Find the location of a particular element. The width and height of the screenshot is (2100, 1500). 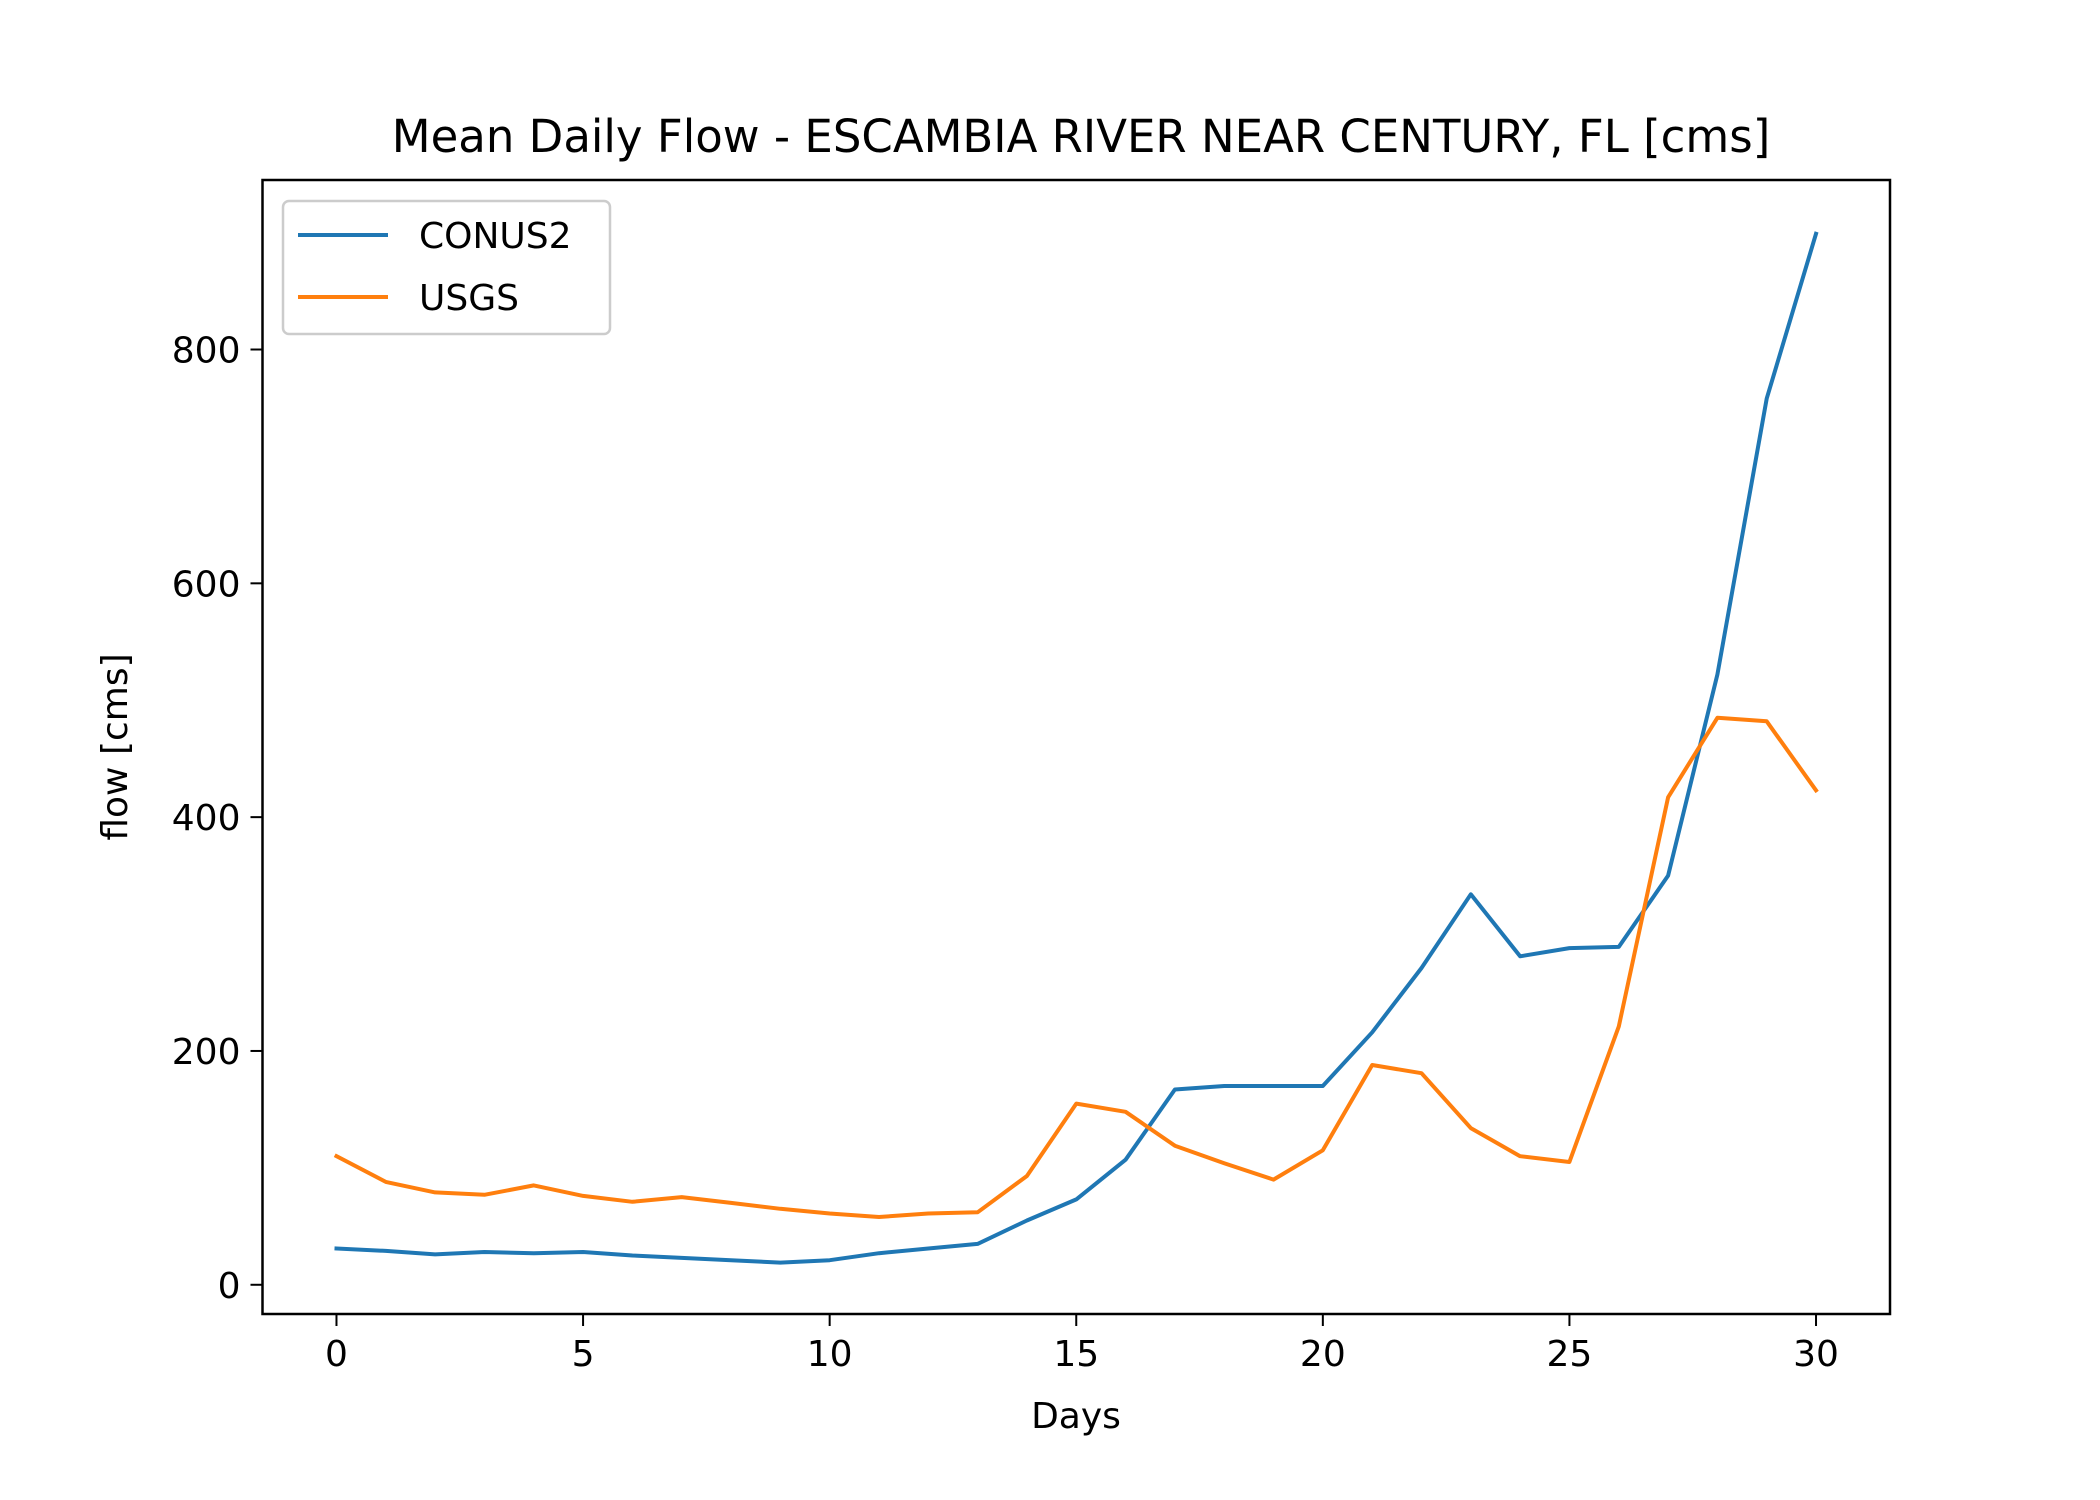

y-tick-label: 800 is located at coordinates (206, 351).